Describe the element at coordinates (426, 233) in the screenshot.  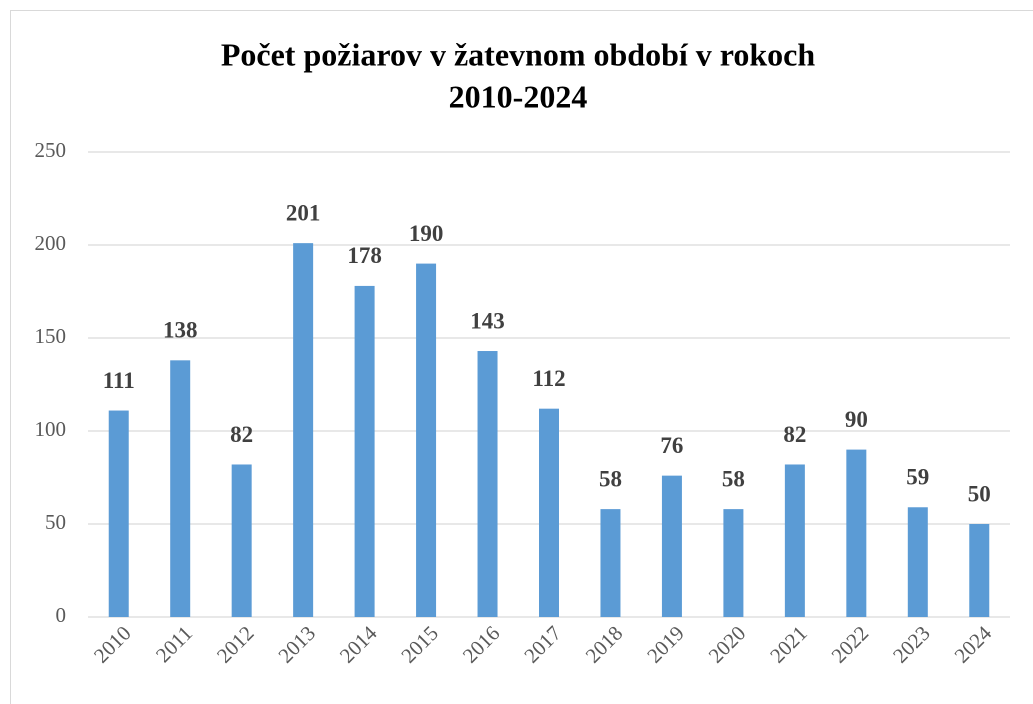
I see `data-label: 190` at that location.